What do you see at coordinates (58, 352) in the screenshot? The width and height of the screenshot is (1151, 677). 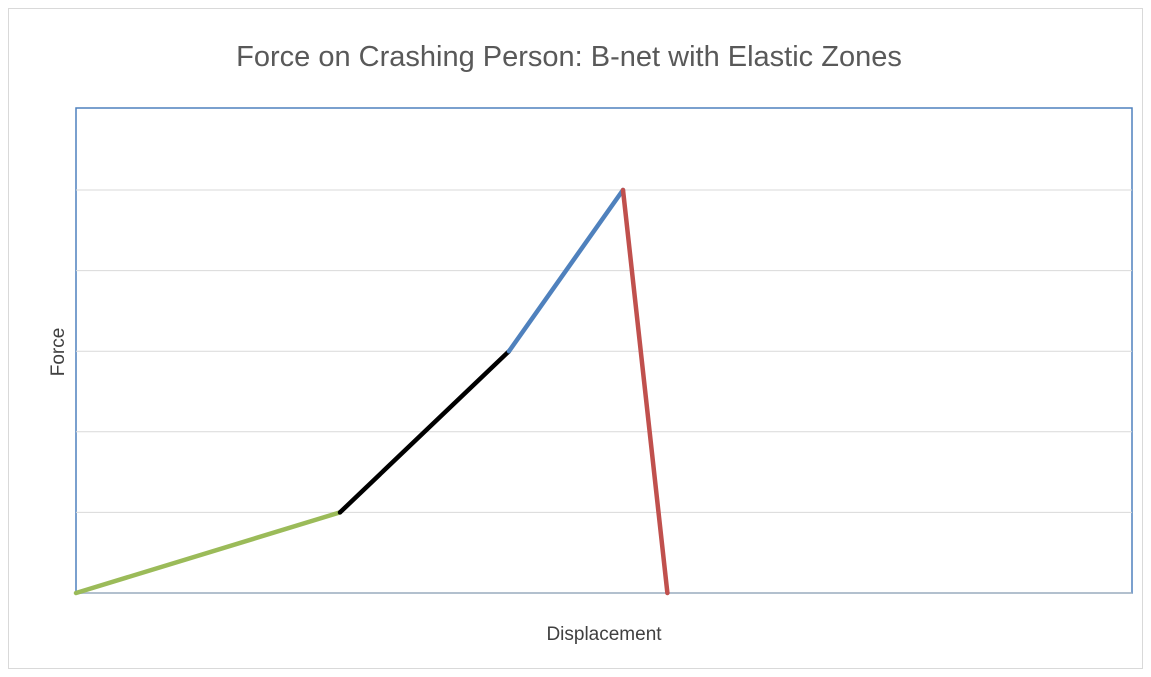 I see `y-axis-label: Force` at bounding box center [58, 352].